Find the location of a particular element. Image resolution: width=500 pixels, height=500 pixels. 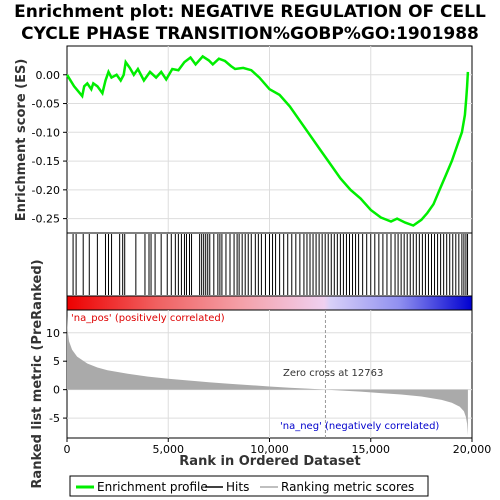

hit-lines is located at coordinates (270, 264).